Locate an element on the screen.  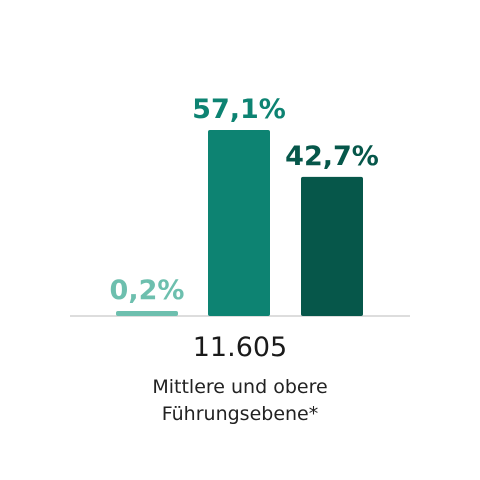
bar-value-label-1: 0,2% is located at coordinates (147, 290).